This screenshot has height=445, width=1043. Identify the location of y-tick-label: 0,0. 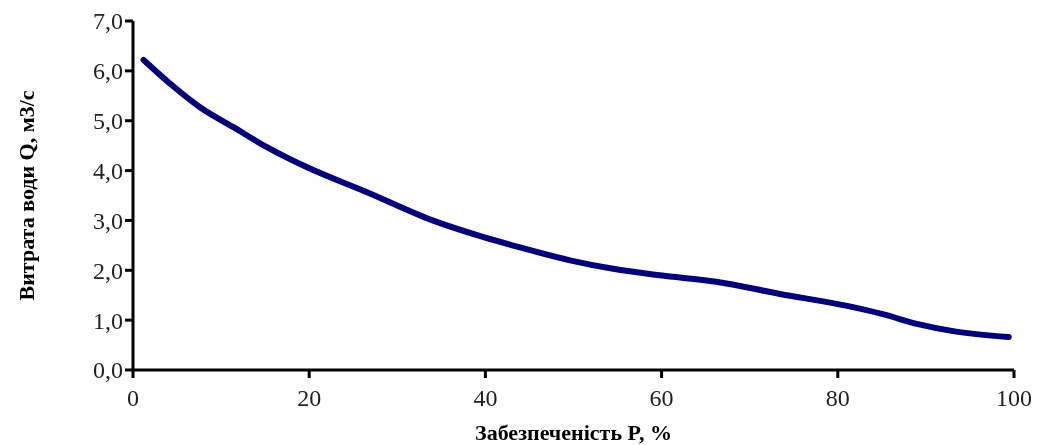
(108, 370).